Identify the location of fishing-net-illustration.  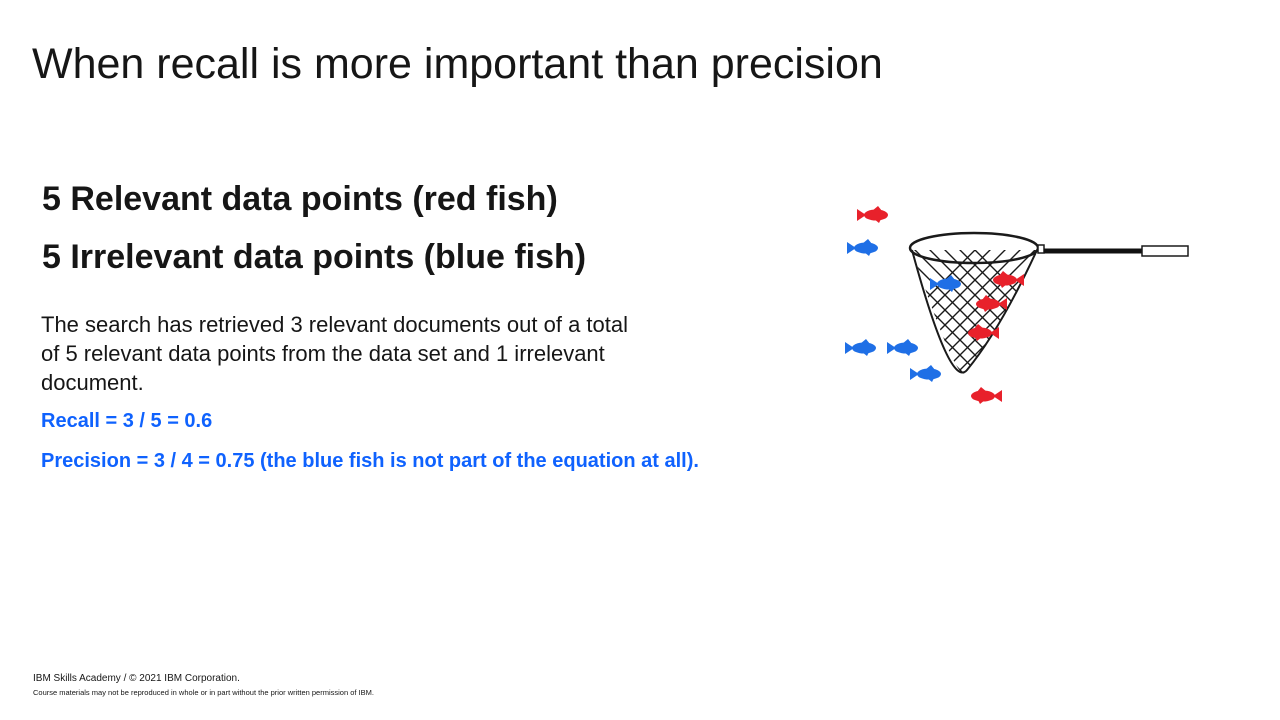
(1017, 305).